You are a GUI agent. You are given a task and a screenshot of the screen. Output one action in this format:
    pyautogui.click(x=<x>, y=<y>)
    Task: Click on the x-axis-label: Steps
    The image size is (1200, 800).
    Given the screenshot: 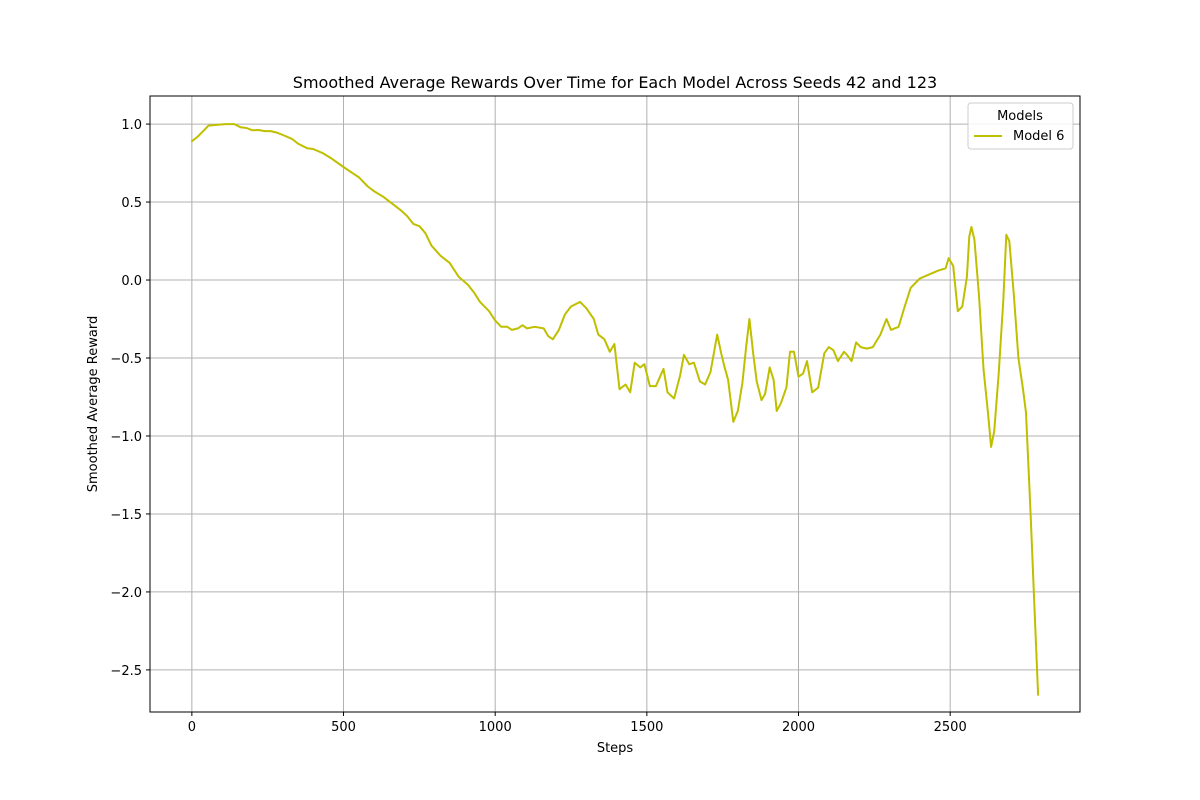 What is the action you would take?
    pyautogui.click(x=615, y=748)
    